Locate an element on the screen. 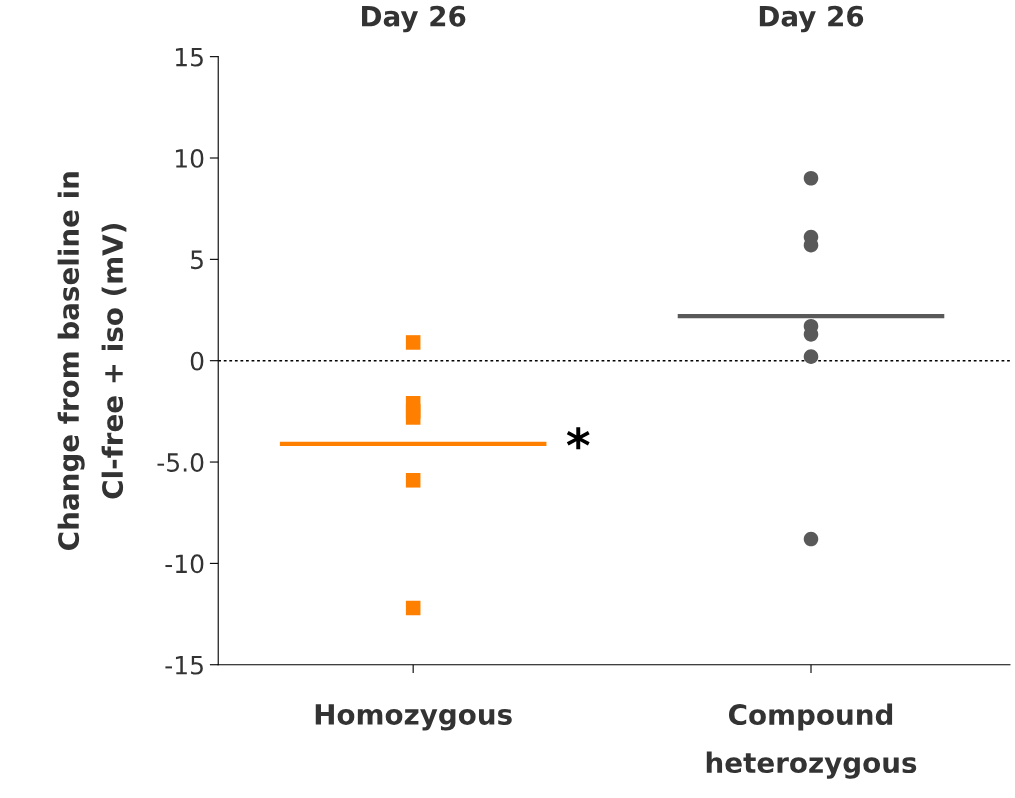 Image resolution: width=1015 pixels, height=798 pixels. annotation: * is located at coordinates (578, 438).